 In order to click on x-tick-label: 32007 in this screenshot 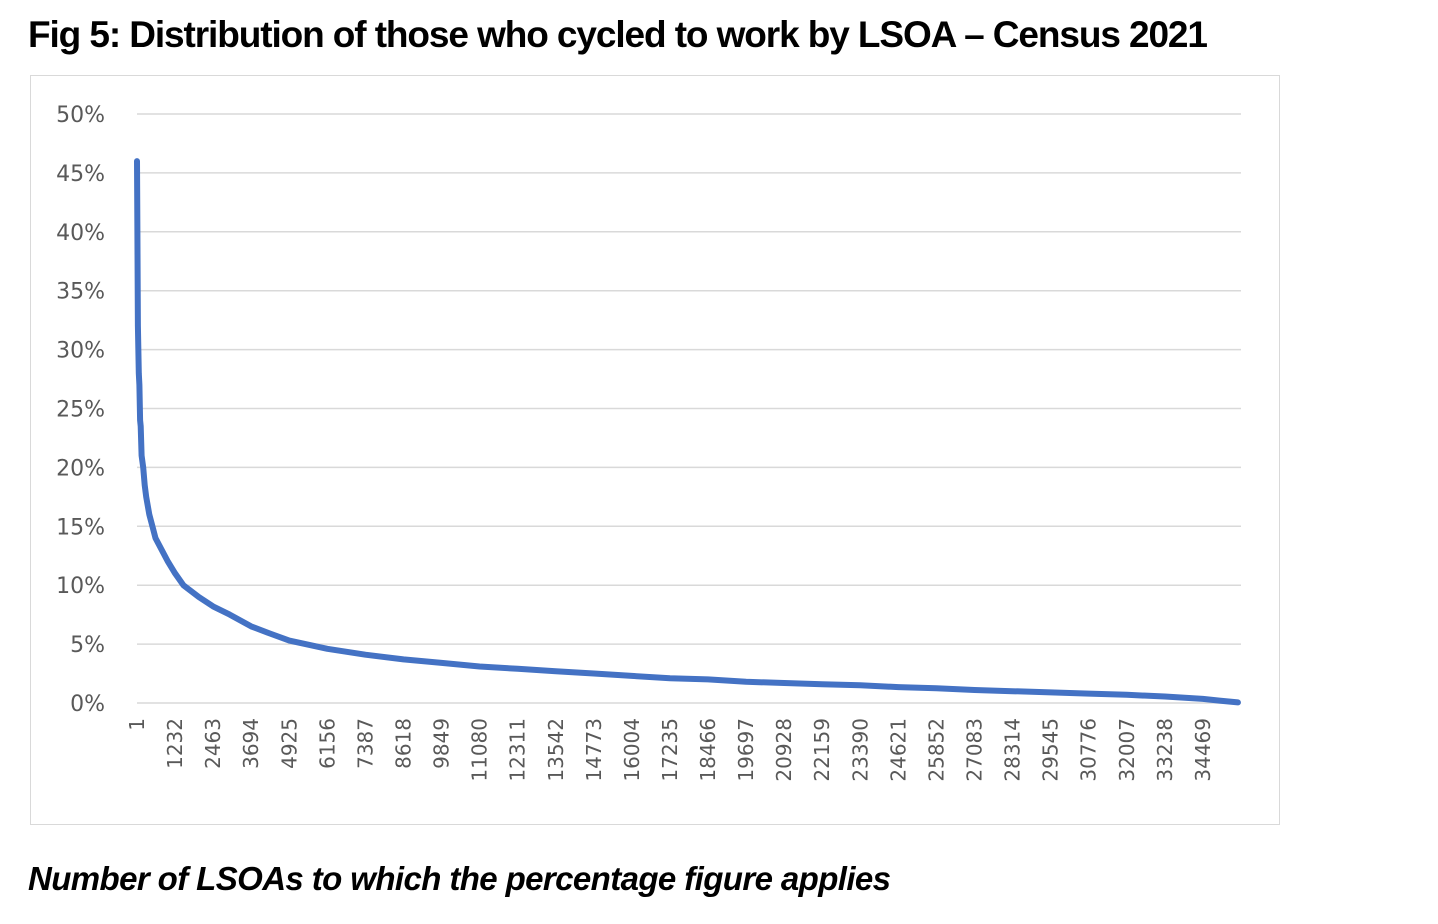, I will do `click(1127, 750)`.